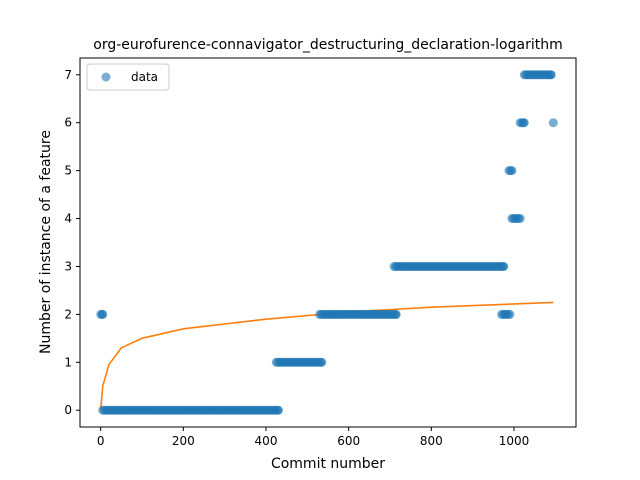 This screenshot has height=480, width=640. I want to click on legend-label: data, so click(144, 77).